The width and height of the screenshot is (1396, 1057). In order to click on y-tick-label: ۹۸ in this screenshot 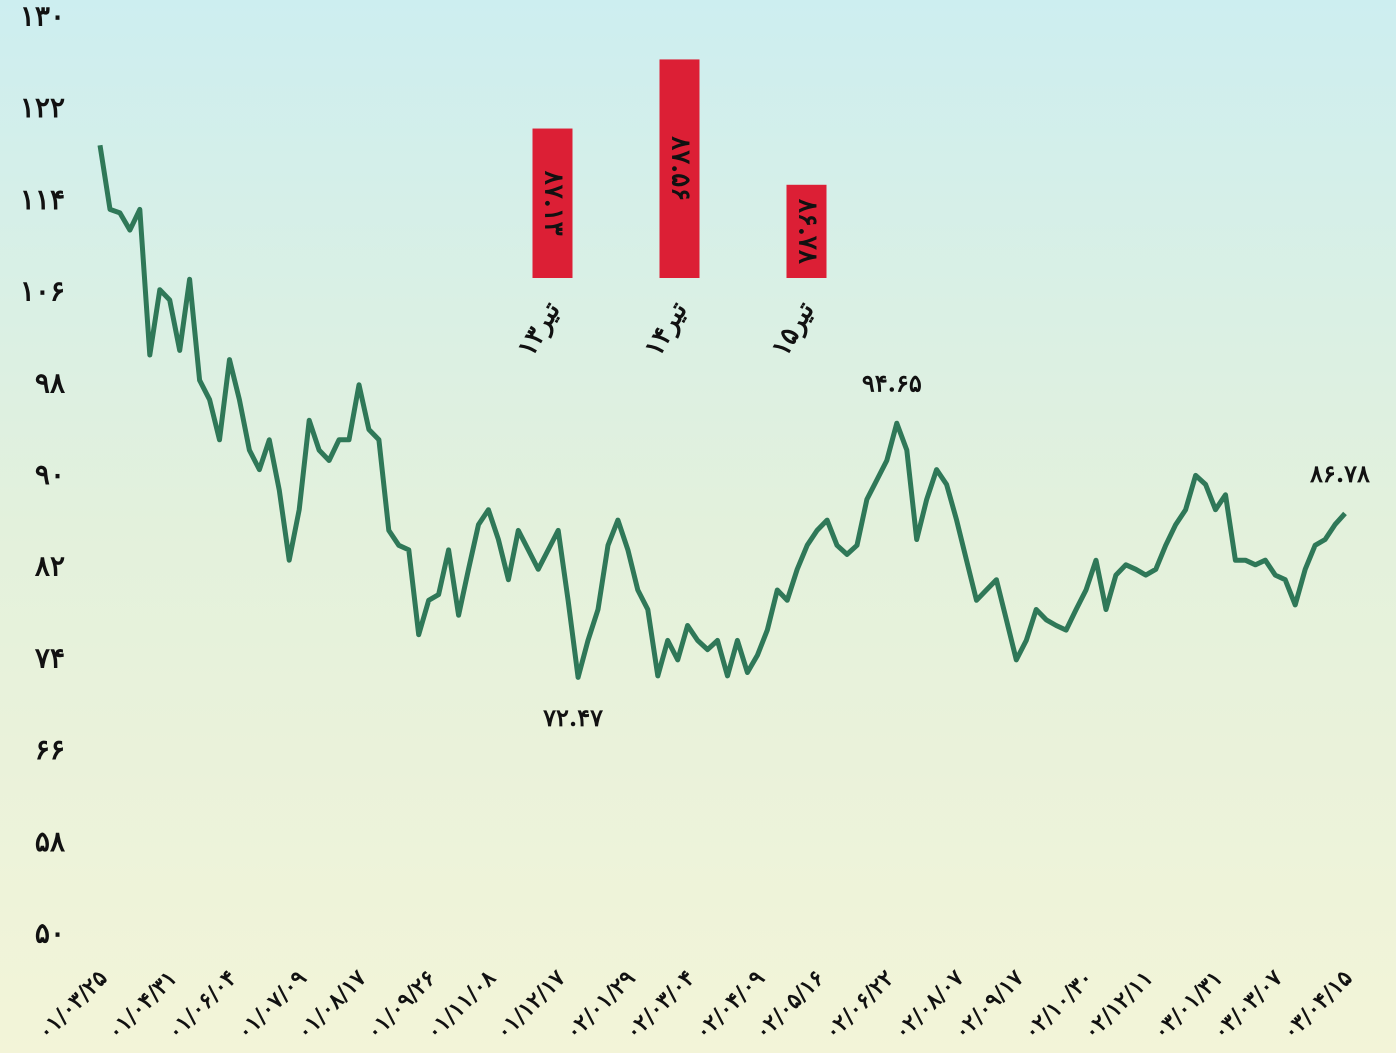, I will do `click(50, 382)`.